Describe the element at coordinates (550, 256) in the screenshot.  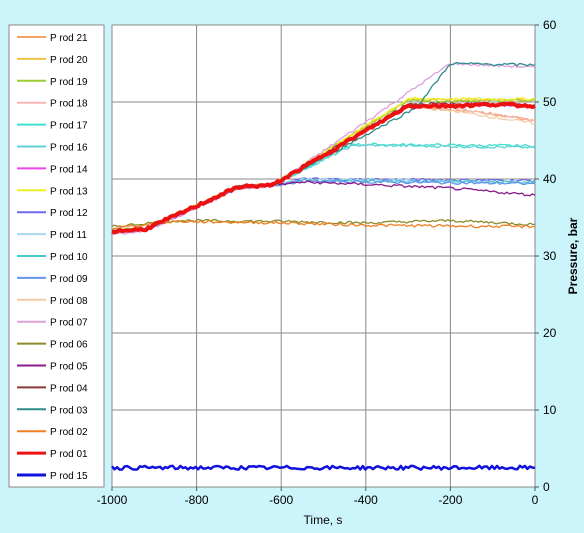
I see `y-tick-label: 30` at that location.